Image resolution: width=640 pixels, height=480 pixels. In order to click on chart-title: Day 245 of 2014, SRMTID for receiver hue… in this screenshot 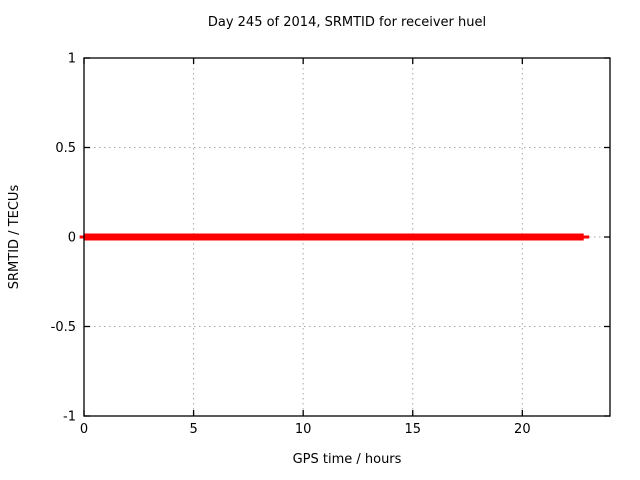, I will do `click(347, 22)`.